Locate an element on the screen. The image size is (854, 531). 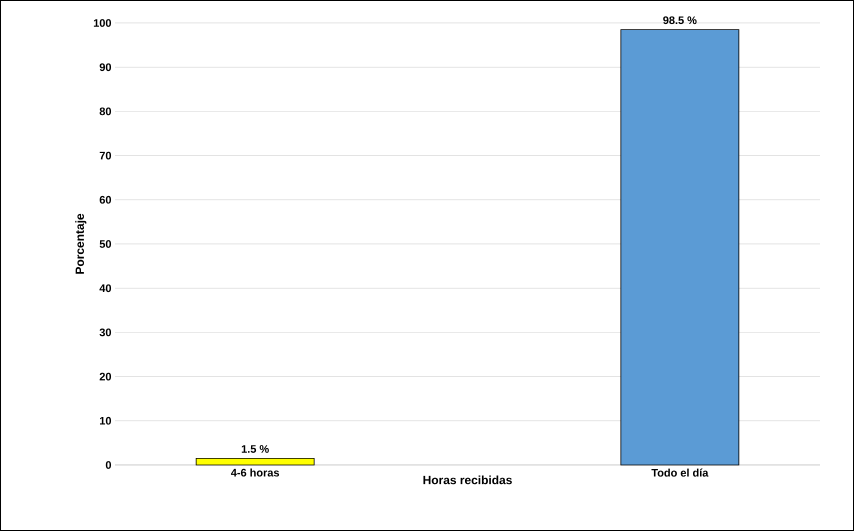
x-axis-title: Horas recibidas is located at coordinates (467, 479).